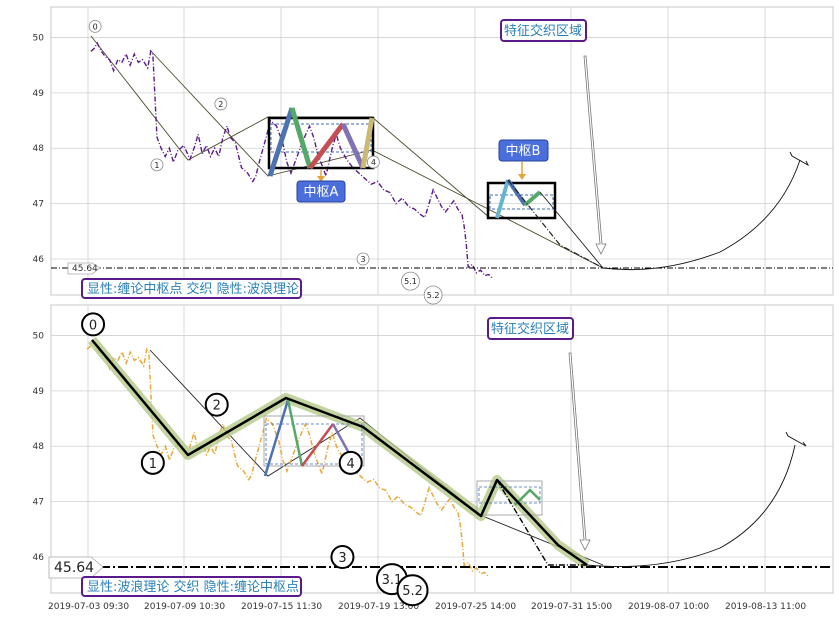  I want to click on bottom-y-tick-label: 49, so click(39, 392).